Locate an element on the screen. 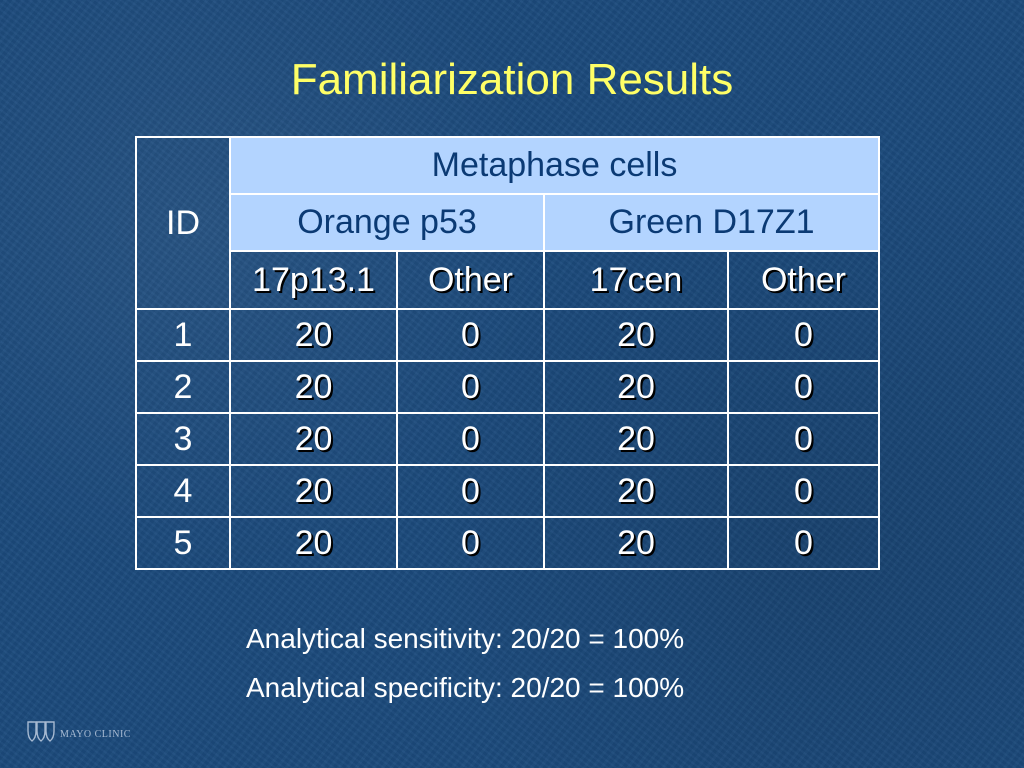  table-row: 5 20 0 20 0 is located at coordinates (507, 543).